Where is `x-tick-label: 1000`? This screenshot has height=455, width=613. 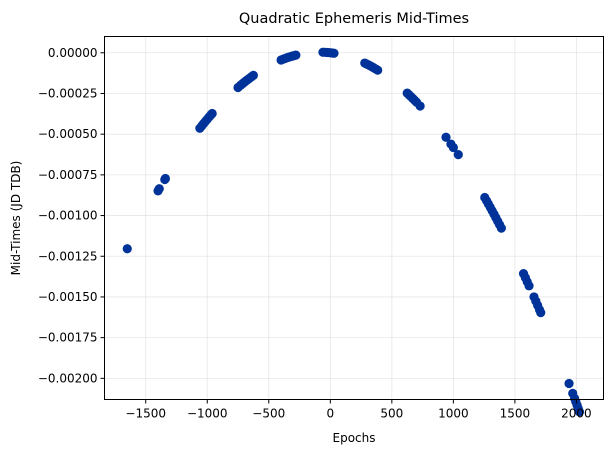 x-tick-label: 1000 is located at coordinates (453, 414).